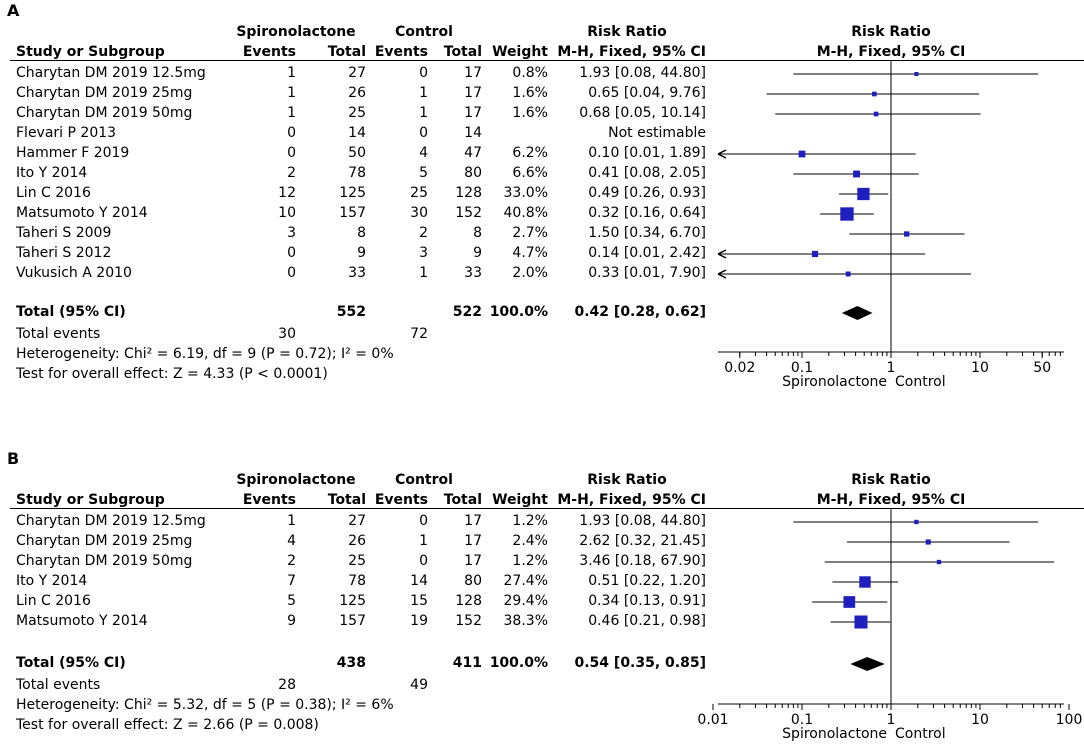 Image resolution: width=1084 pixels, height=745 pixels. What do you see at coordinates (739, 368) in the screenshot?
I see `x-tick-label: 0.02` at bounding box center [739, 368].